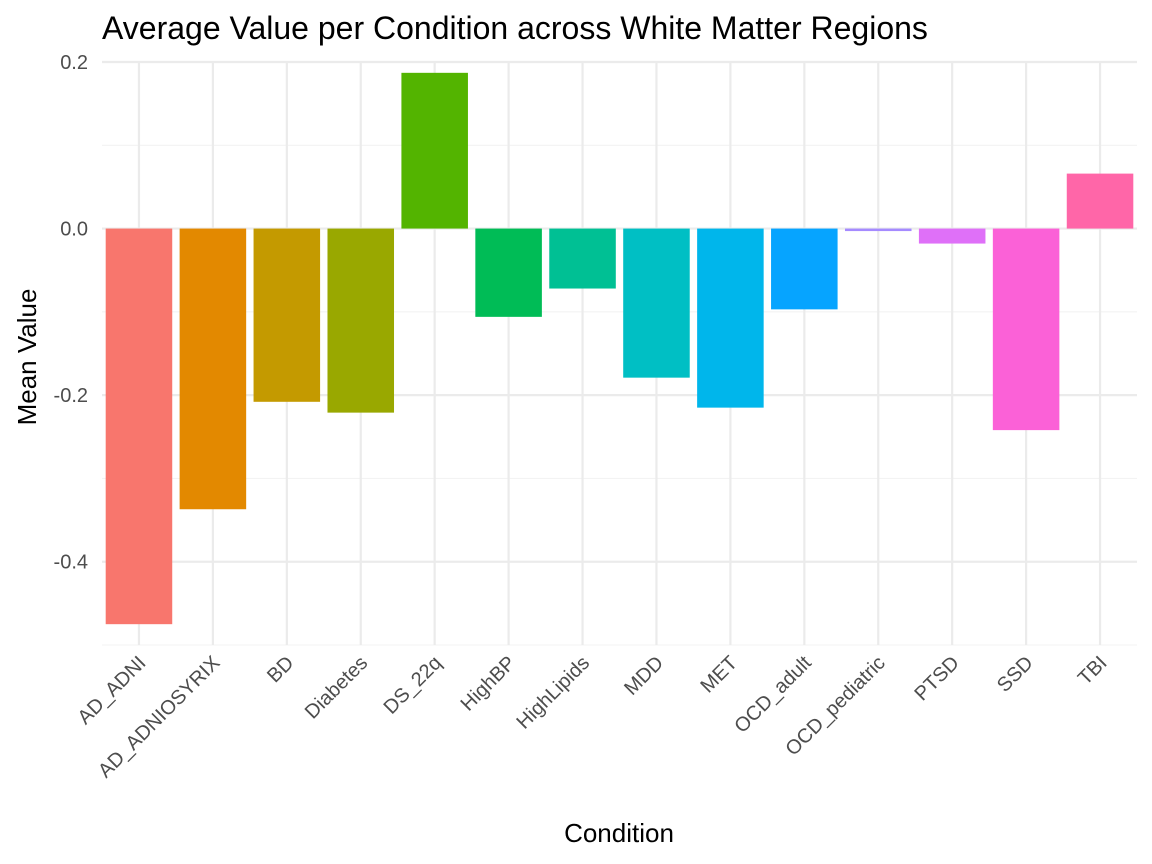 The width and height of the screenshot is (1152, 864). Describe the element at coordinates (619, 833) in the screenshot. I see `x-axis-title: Condition` at that location.